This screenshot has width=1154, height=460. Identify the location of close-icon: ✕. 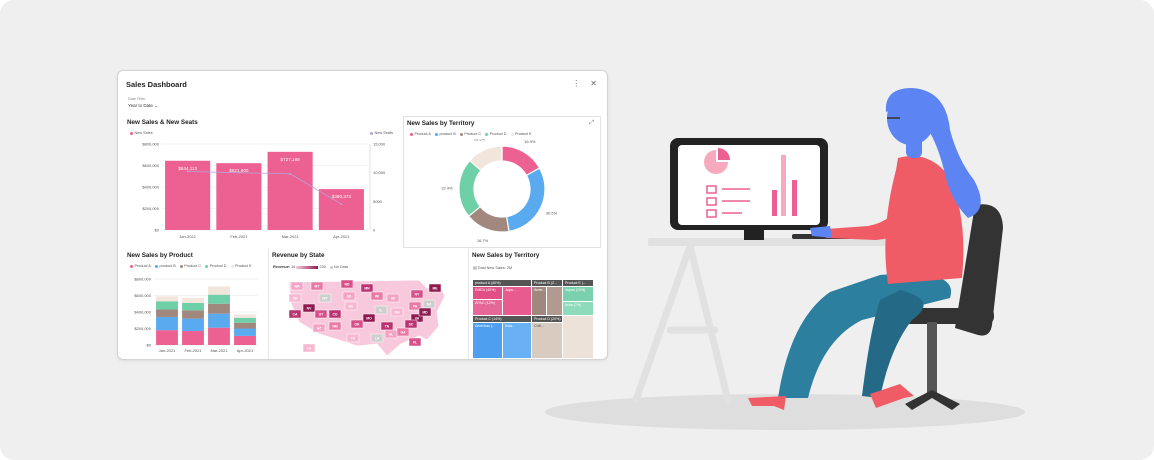
(593, 83).